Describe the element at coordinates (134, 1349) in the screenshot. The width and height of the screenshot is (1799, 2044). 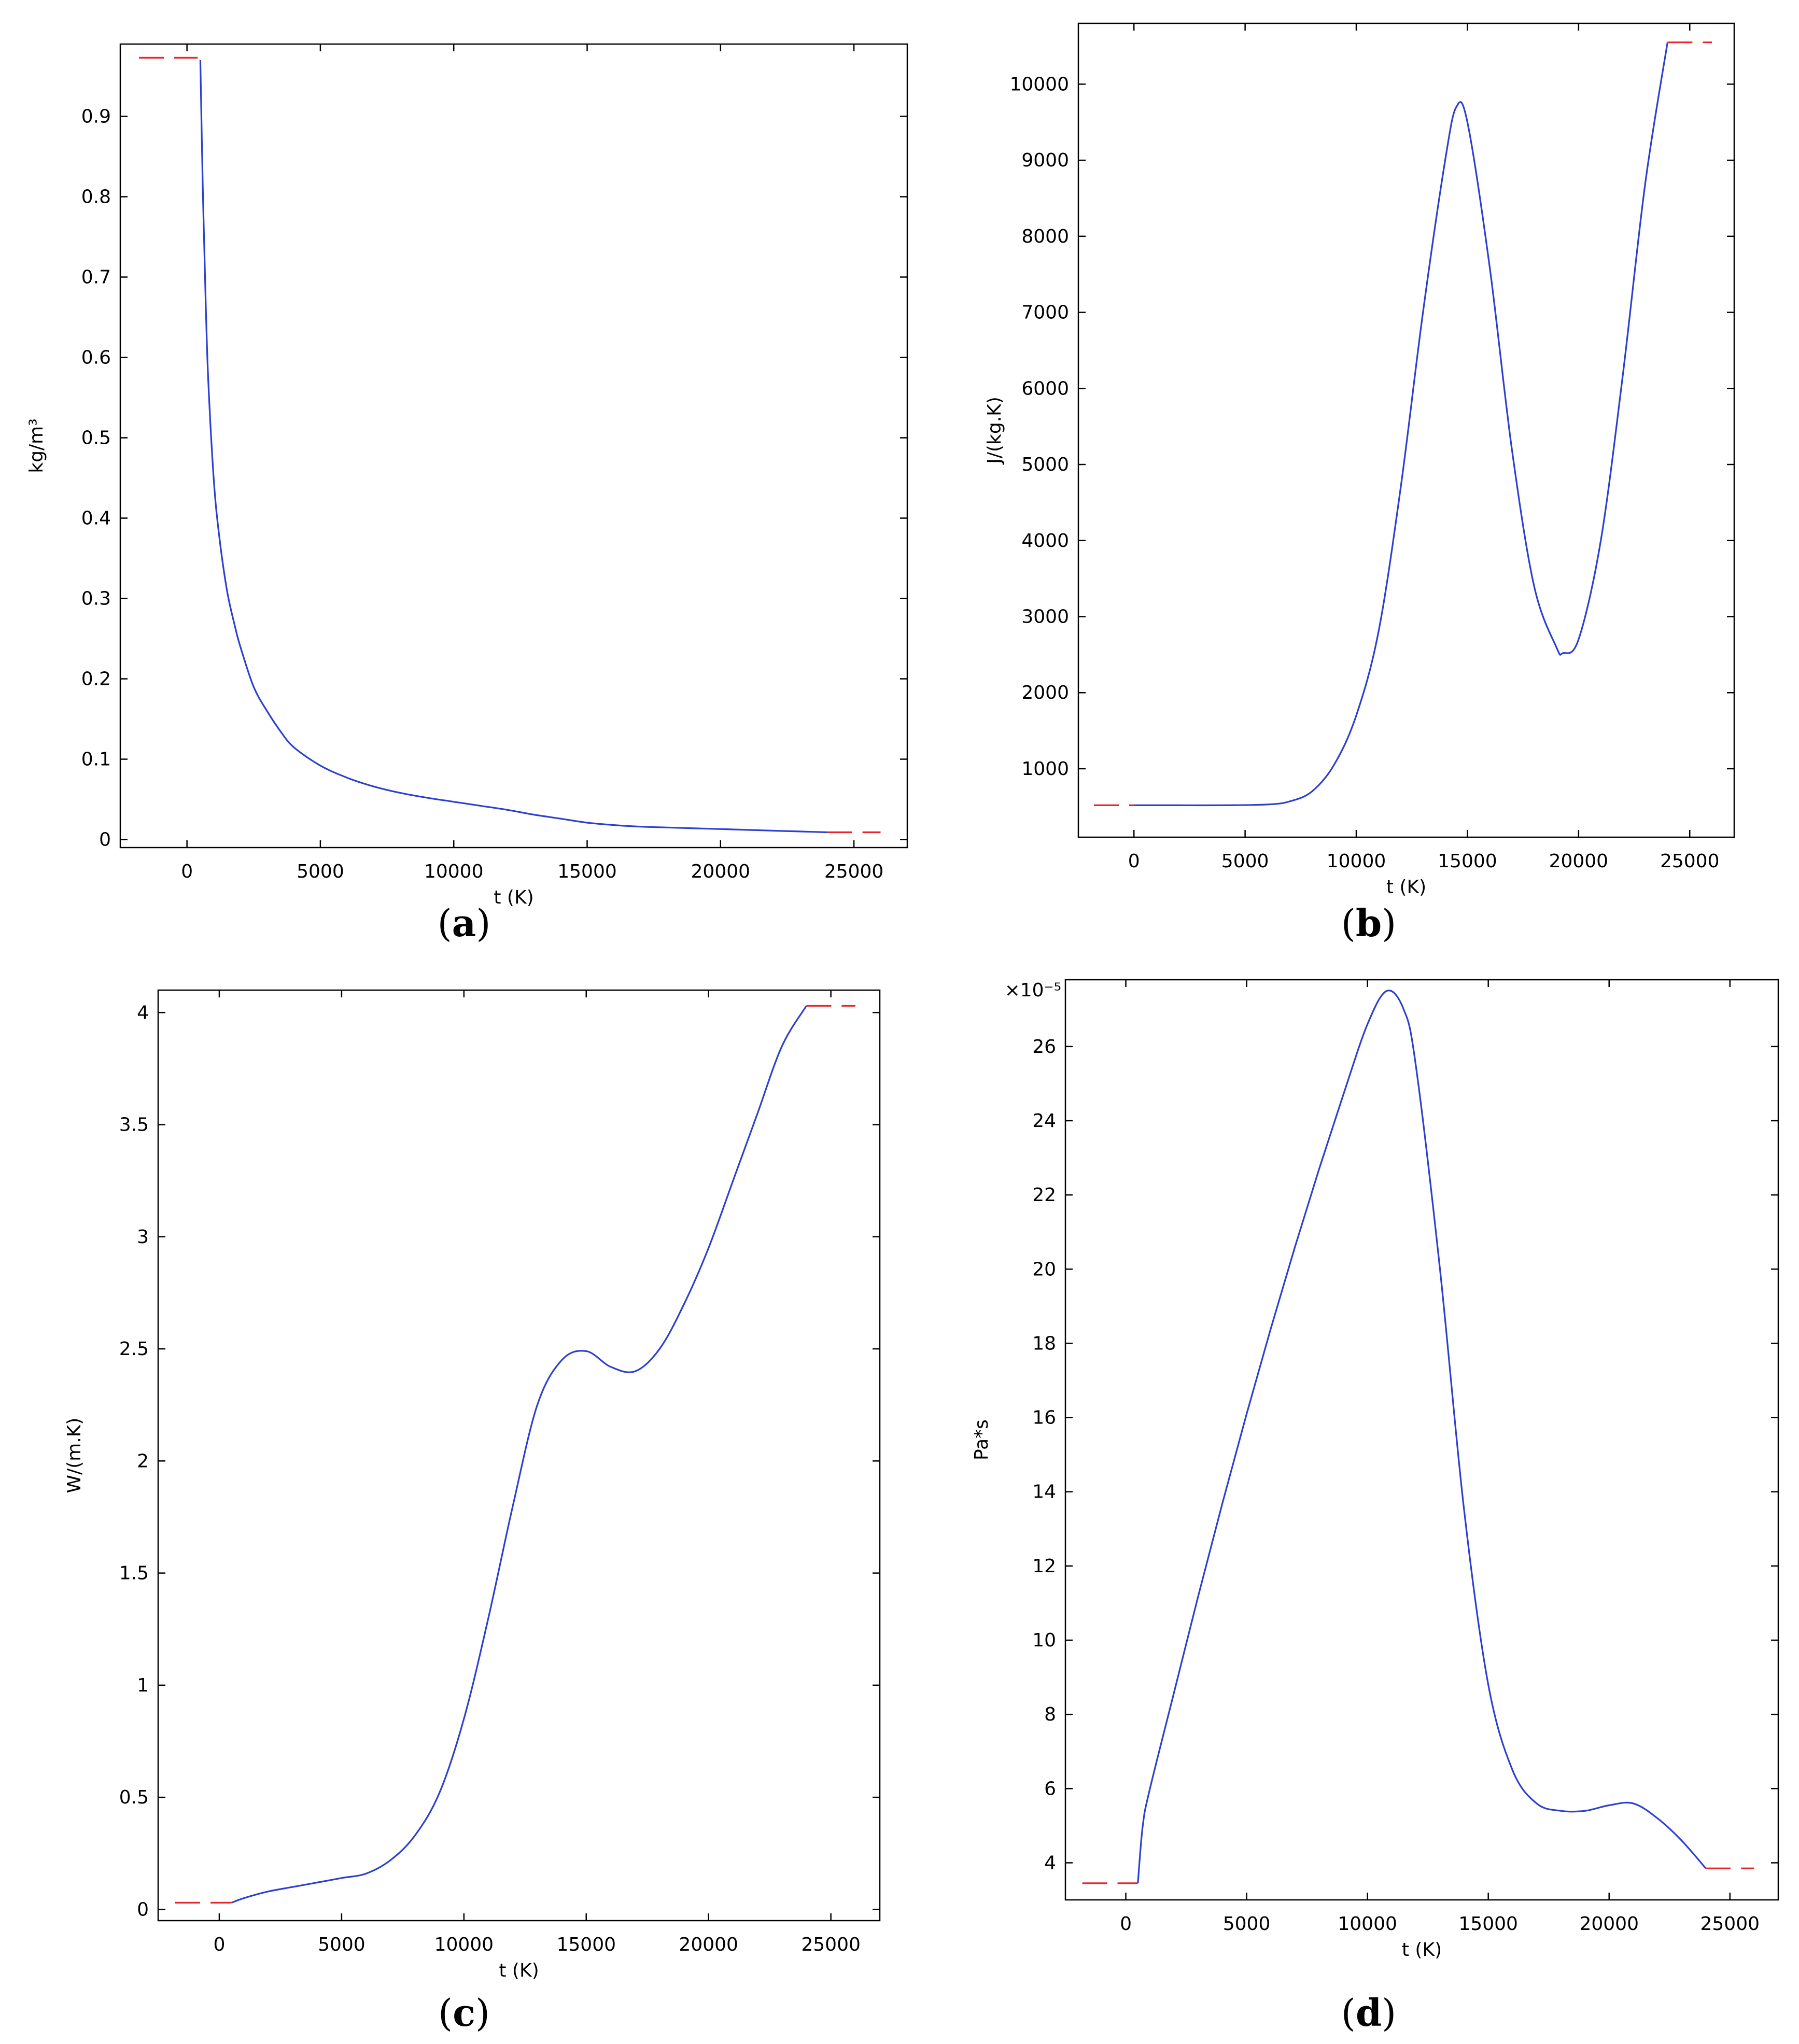
I see `y-tick-label-c-5: 2.5` at that location.